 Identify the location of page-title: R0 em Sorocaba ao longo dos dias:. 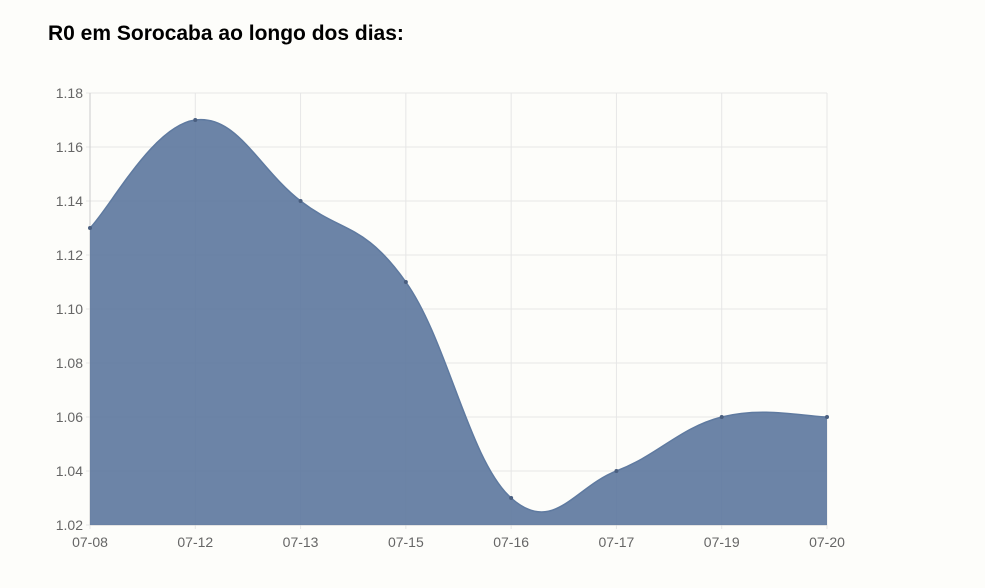
(226, 33).